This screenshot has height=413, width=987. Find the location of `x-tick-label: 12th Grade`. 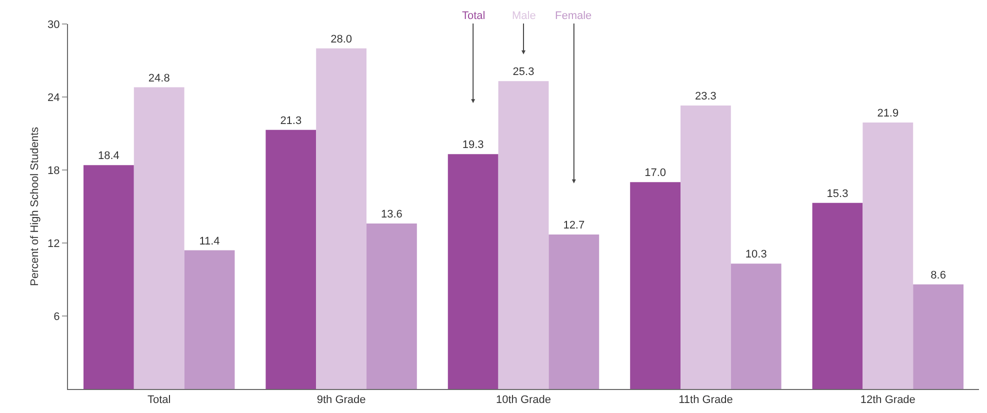

x-tick-label: 12th Grade is located at coordinates (888, 400).